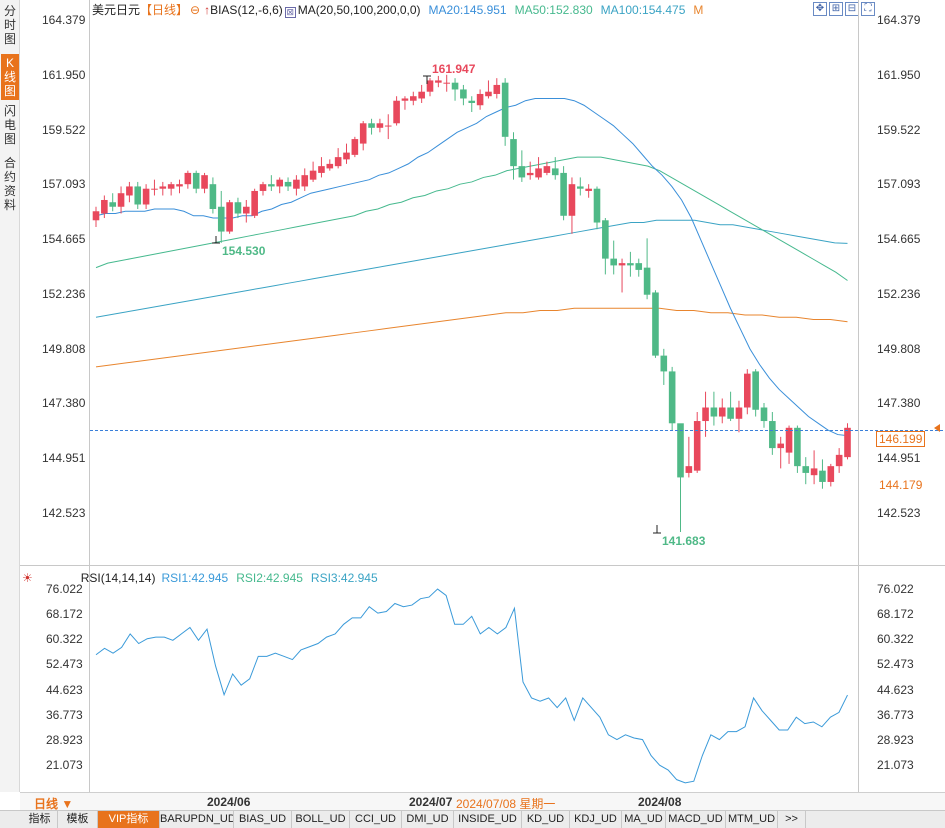 This screenshot has height=828, width=945. Describe the element at coordinates (197, 819) in the screenshot. I see `tab-barupdn-ud: BARUPDN_UD` at that location.